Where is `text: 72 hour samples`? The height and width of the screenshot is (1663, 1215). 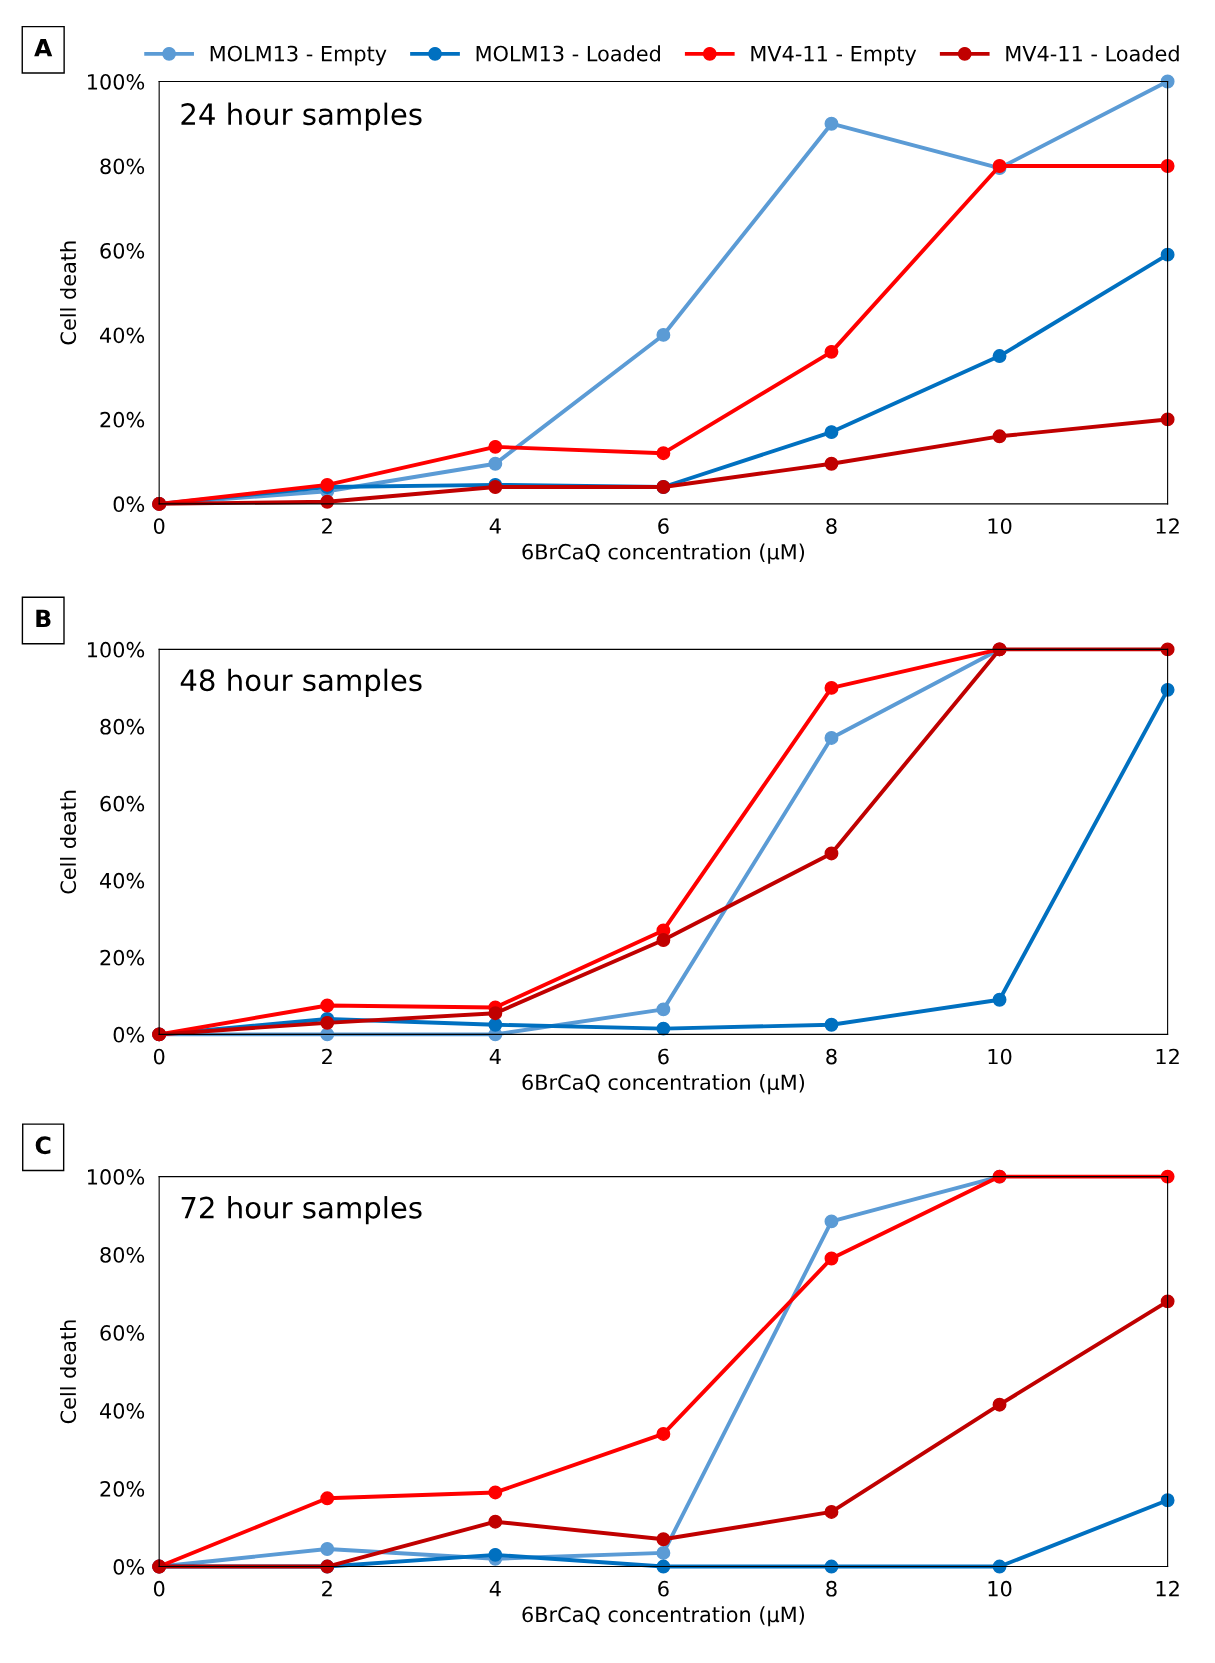
text: 72 hour samples is located at coordinates (301, 1210).